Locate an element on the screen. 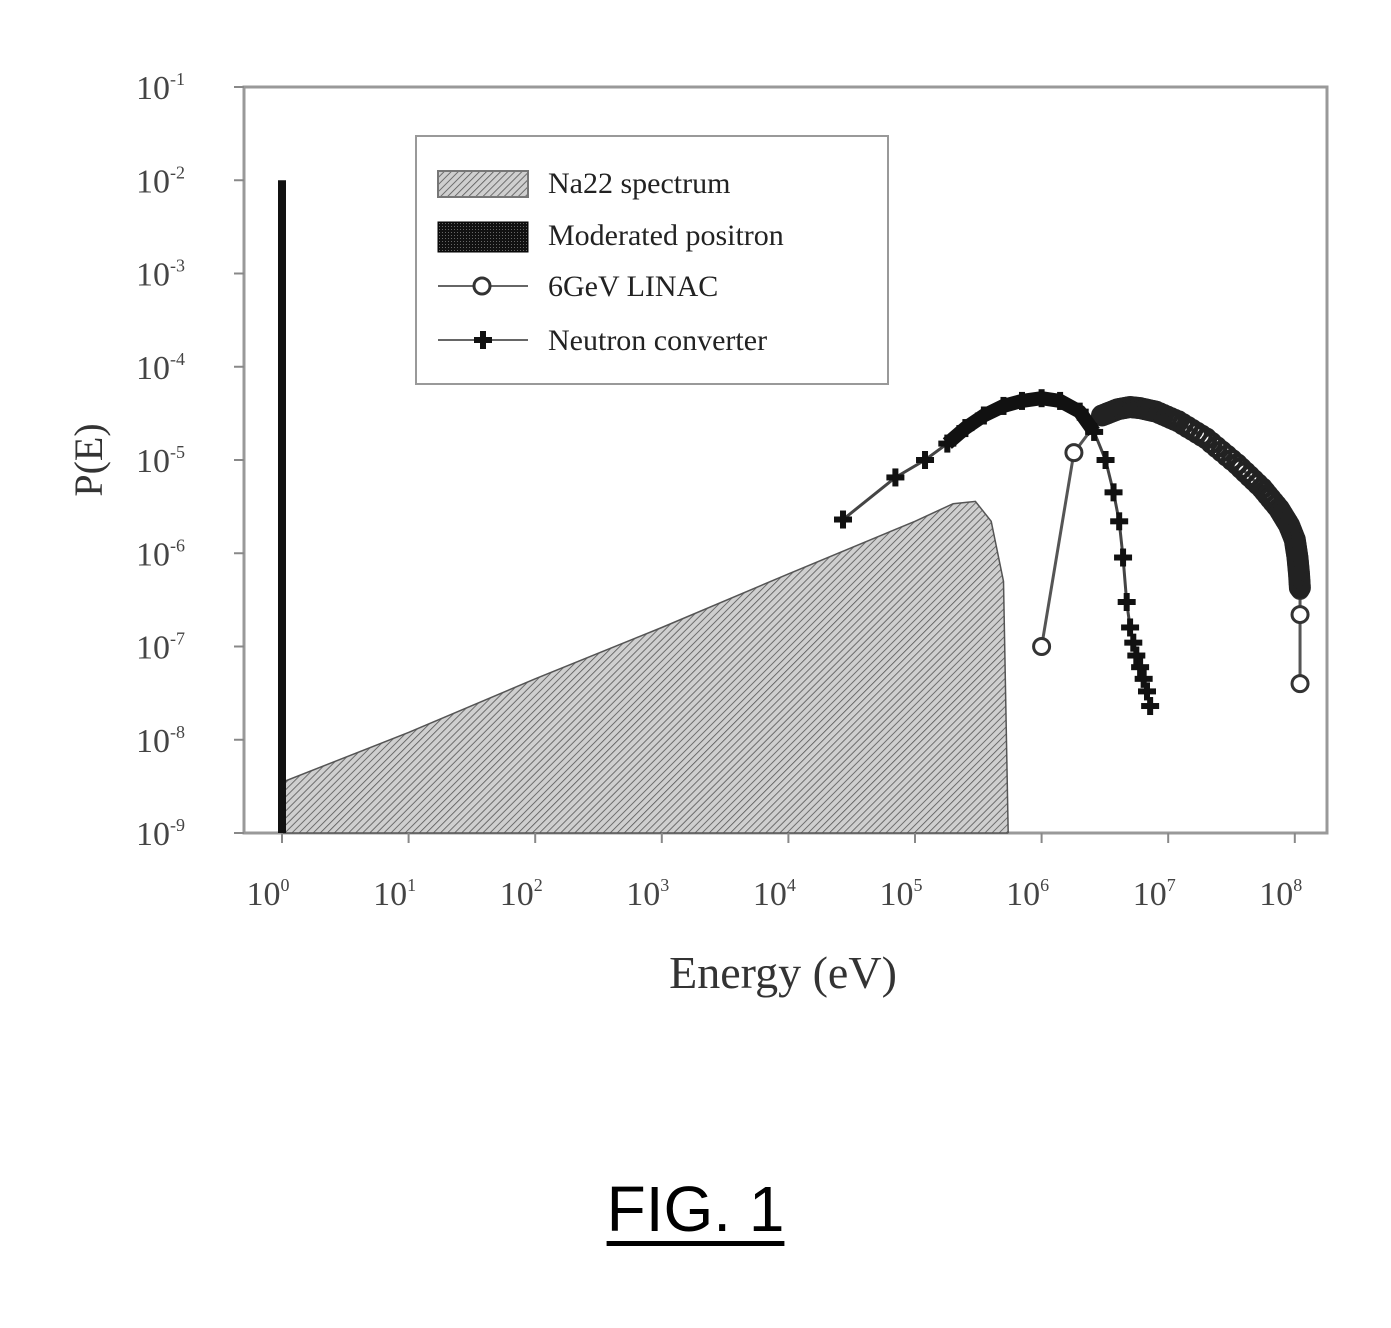 Image resolution: width=1391 pixels, height=1328 pixels. x-tick-label: 10⁷ is located at coordinates (1154, 894).